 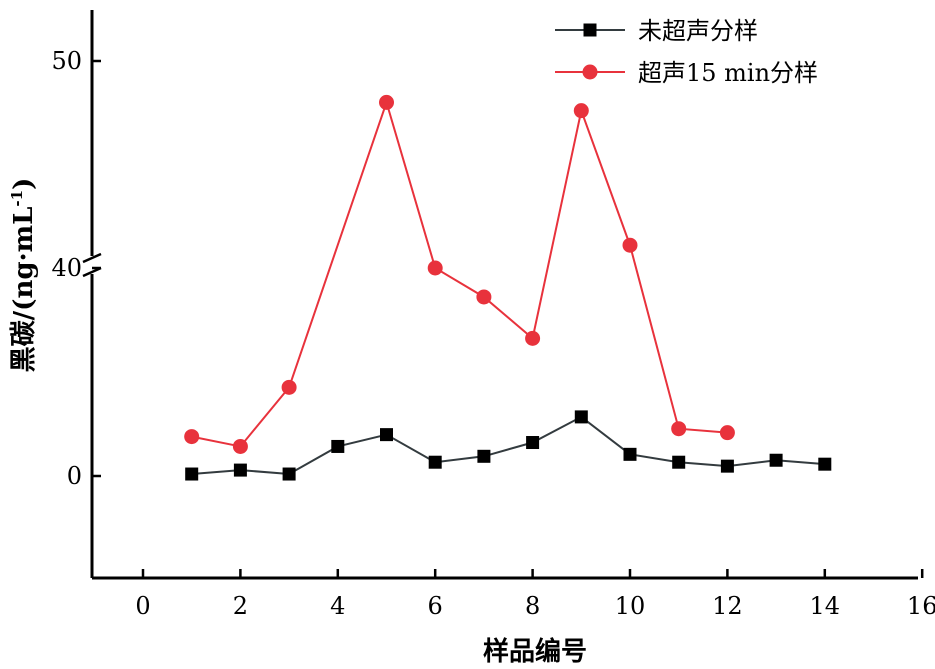 I want to click on series-line, so click(x=508, y=445).